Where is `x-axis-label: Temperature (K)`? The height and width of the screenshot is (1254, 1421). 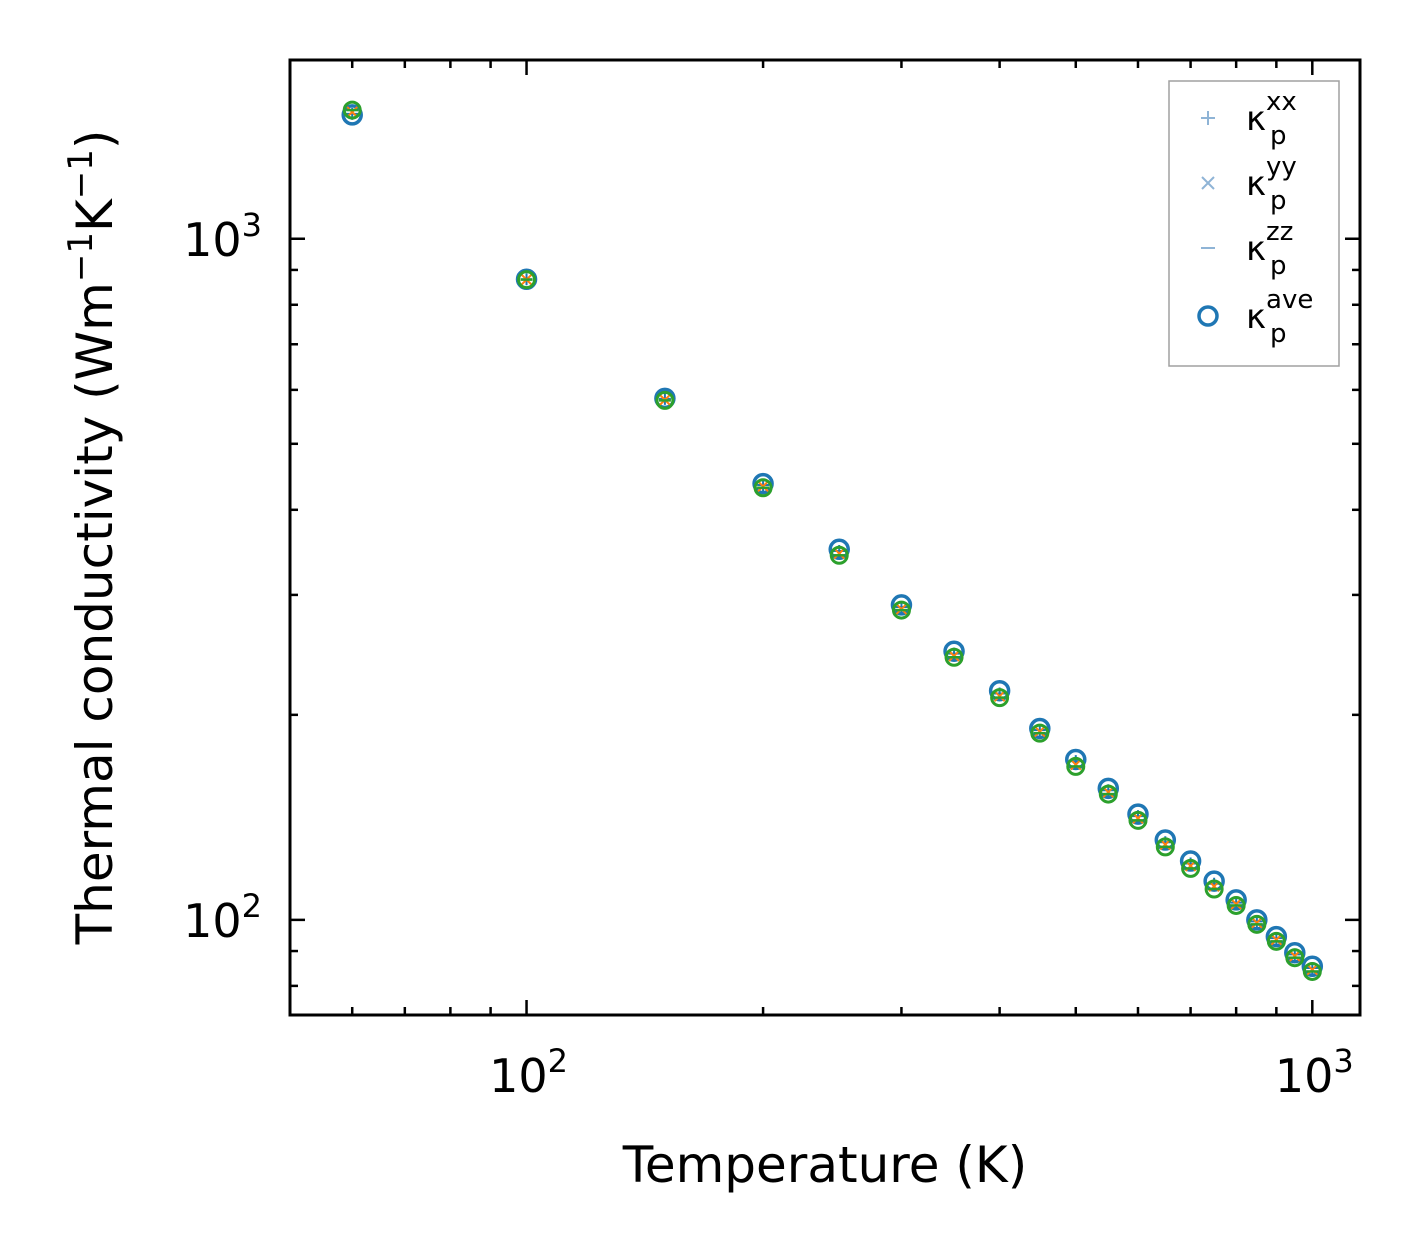 x-axis-label: Temperature (K) is located at coordinates (824, 1165).